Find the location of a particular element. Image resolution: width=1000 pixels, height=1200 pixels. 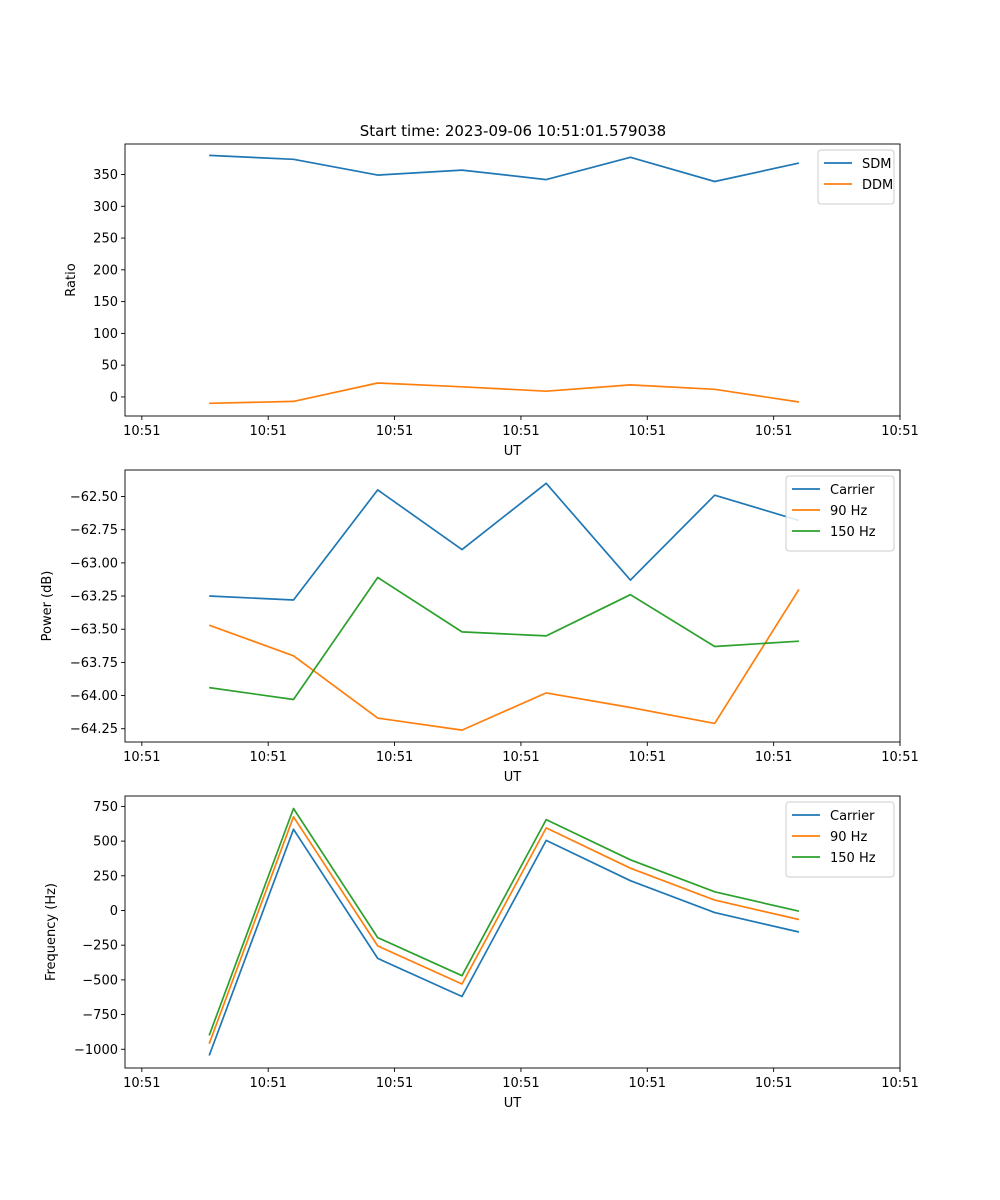

chart-3-y-tick-label: 250 is located at coordinates (105, 876).